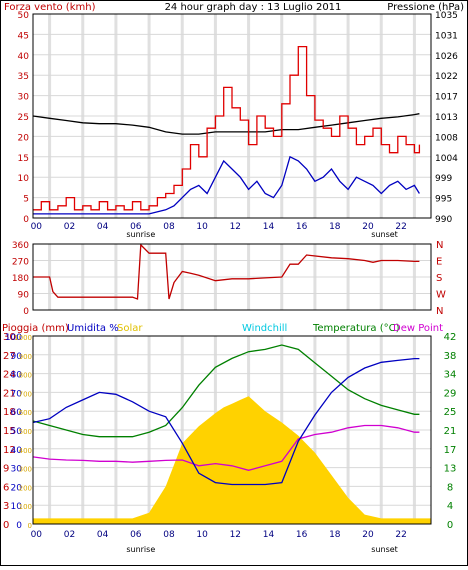  Describe the element at coordinates (425, 7) in the screenshot. I see `pressure-axis-title: Pressione (hPa)` at that location.